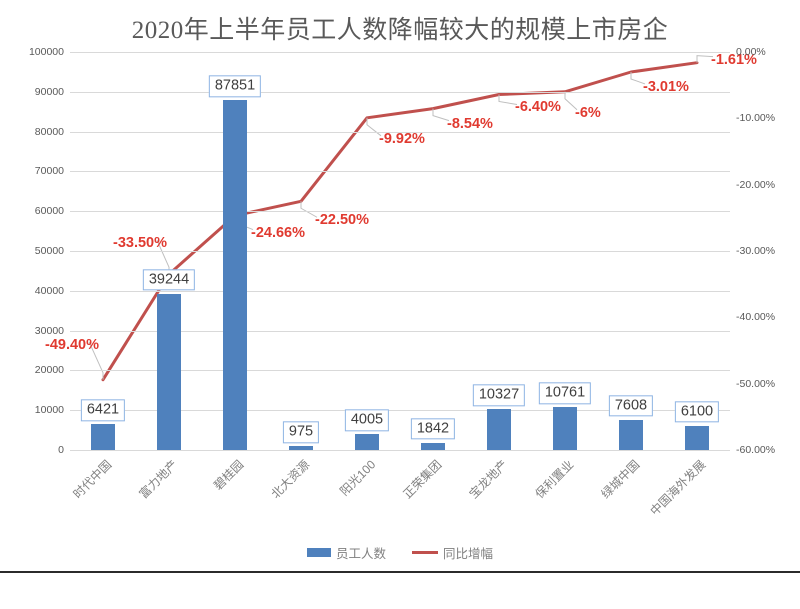 This screenshot has width=800, height=609. Describe the element at coordinates (678, 488) in the screenshot. I see `x-axis-category-label: 中国海外发展` at that location.